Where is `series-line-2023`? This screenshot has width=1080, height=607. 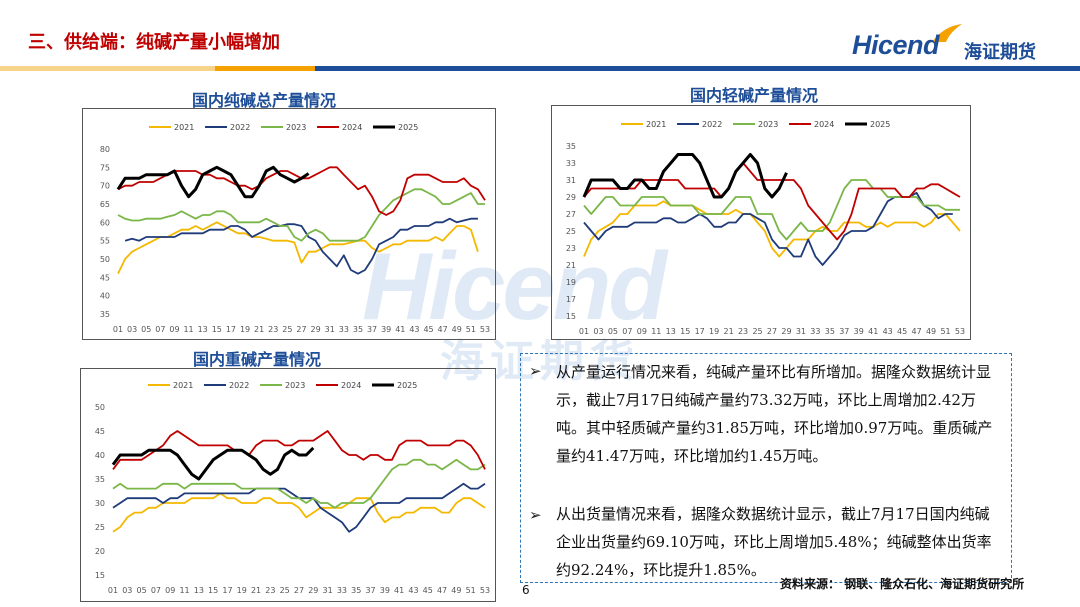
series-line-2023 is located at coordinates (299, 483).